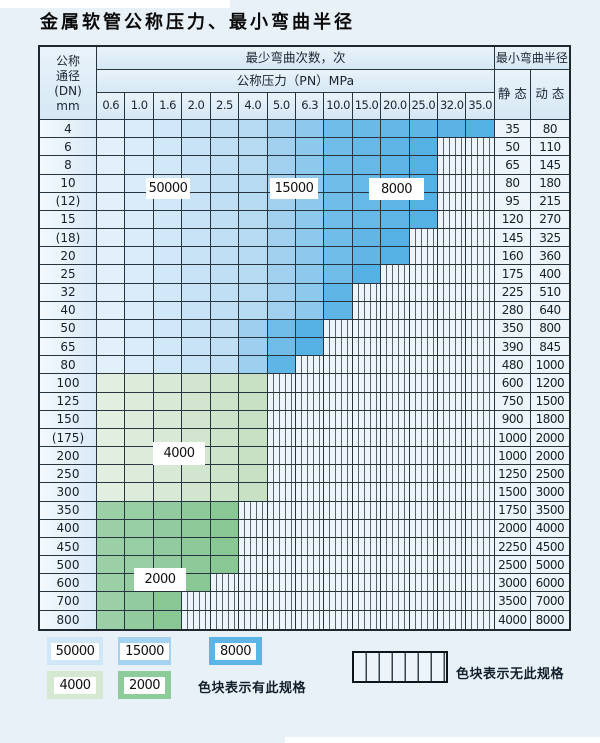  Describe the element at coordinates (144, 685) in the screenshot. I see `legend-swatch-label: 2000` at that location.